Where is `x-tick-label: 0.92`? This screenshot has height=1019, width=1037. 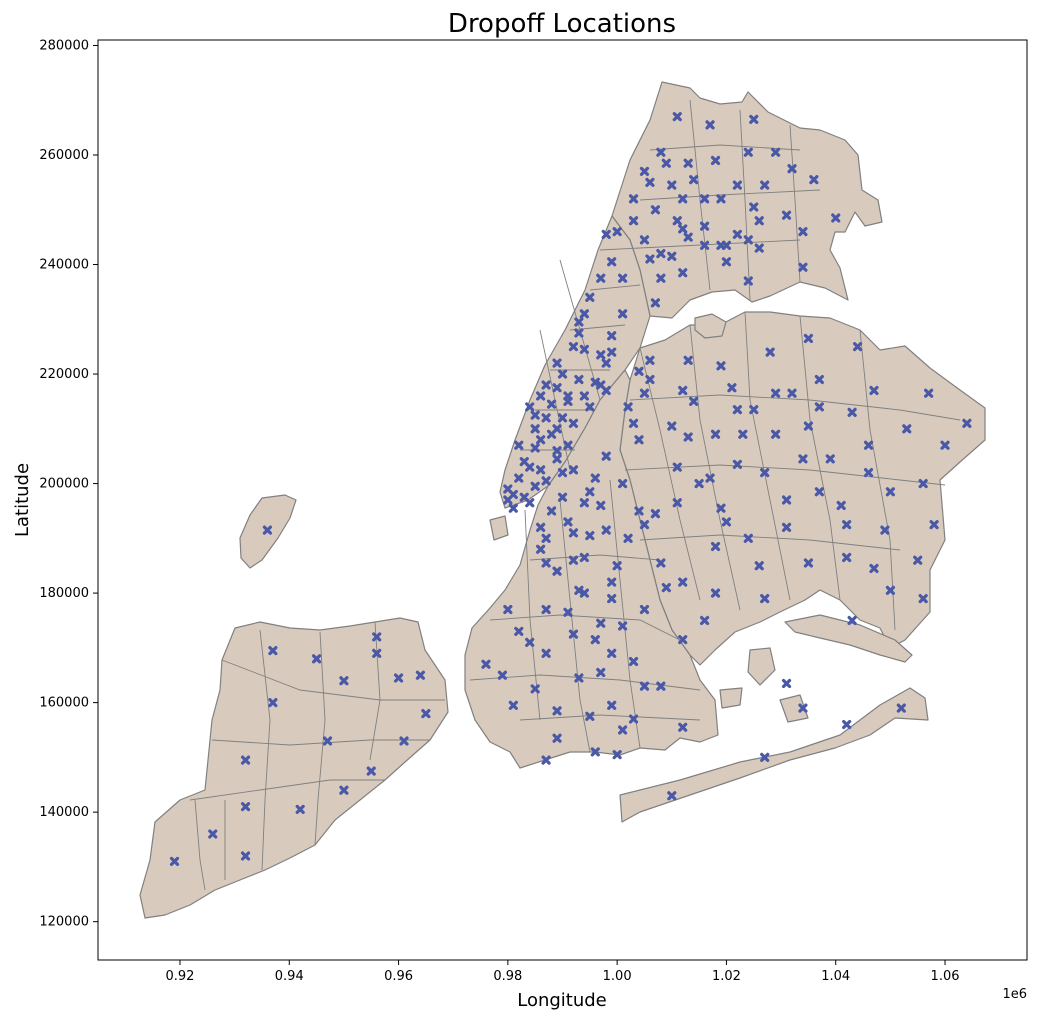 x-tick-label: 0.92 is located at coordinates (179, 976).